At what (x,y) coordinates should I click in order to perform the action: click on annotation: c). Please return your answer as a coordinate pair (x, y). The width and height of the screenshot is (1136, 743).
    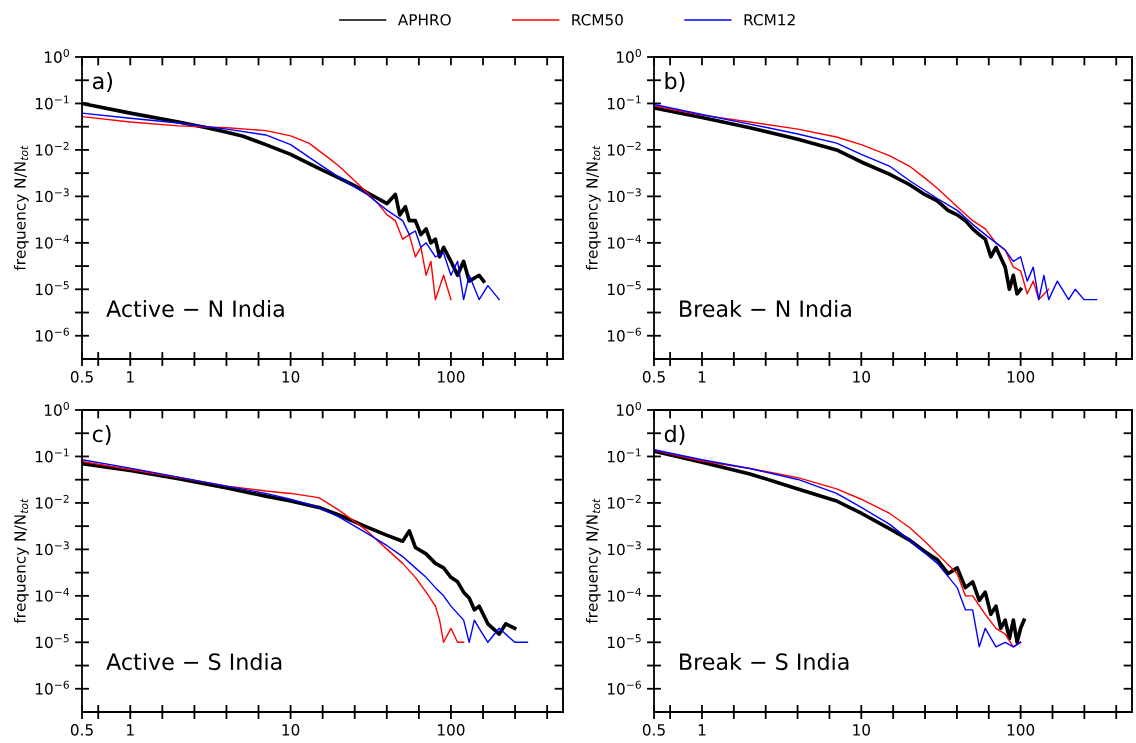
    Looking at the image, I should click on (101, 435).